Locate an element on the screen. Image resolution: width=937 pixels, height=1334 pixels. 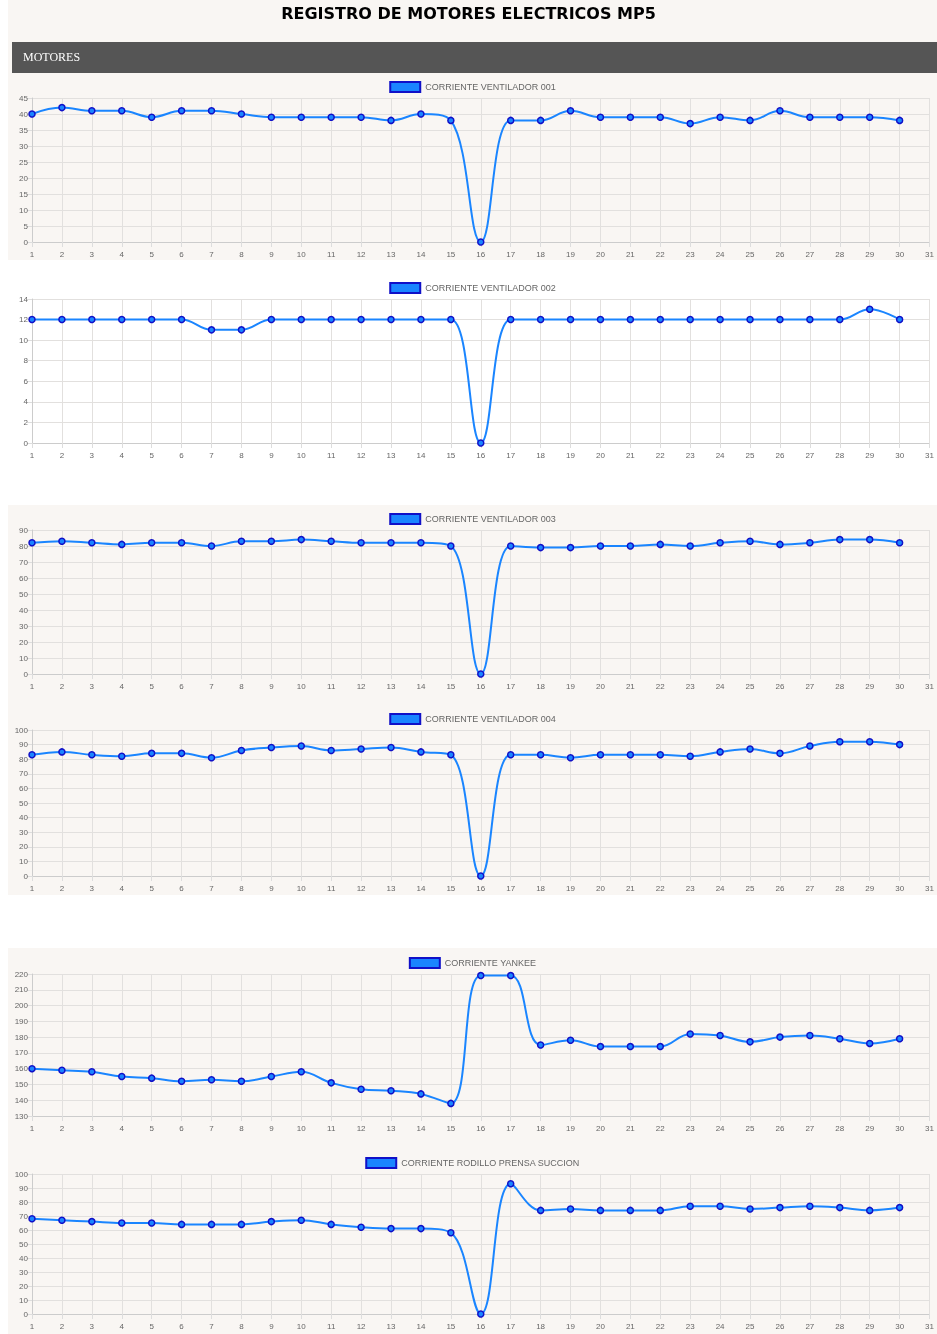
x-tick-label: 11 is located at coordinates (331, 888).